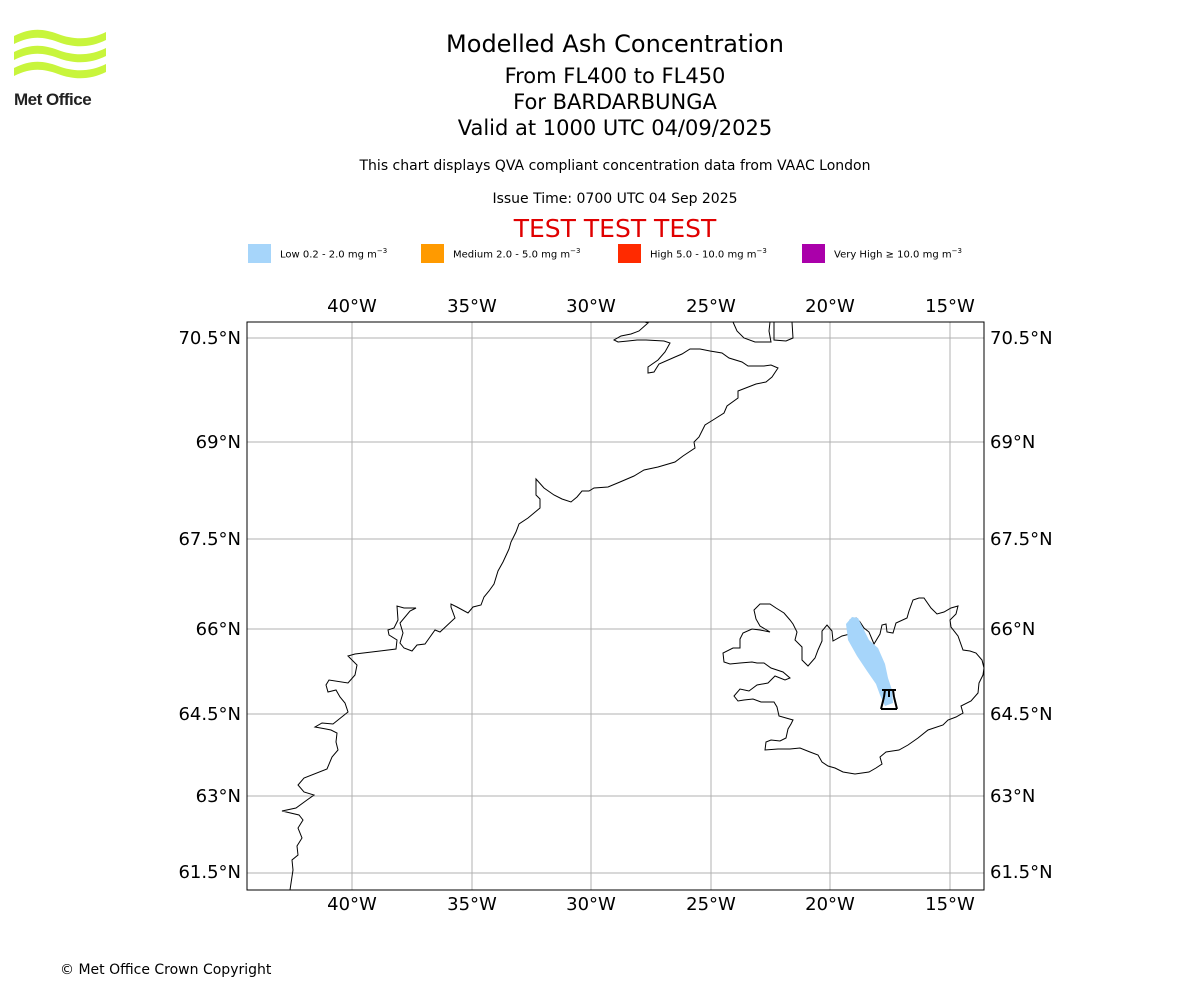 The image size is (1200, 1000). I want to click on lat-label-right-66n: 66°N, so click(1012, 629).